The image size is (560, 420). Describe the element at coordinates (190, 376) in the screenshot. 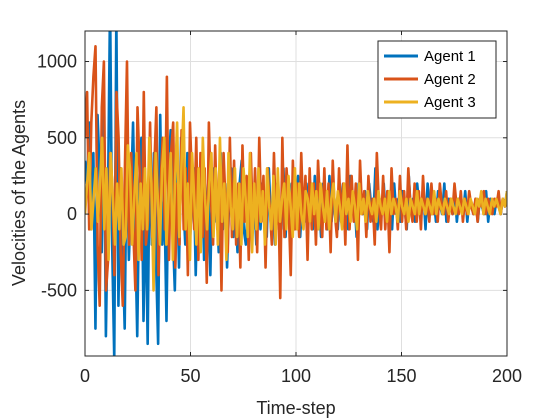

I see `x-tick-label: 50` at that location.